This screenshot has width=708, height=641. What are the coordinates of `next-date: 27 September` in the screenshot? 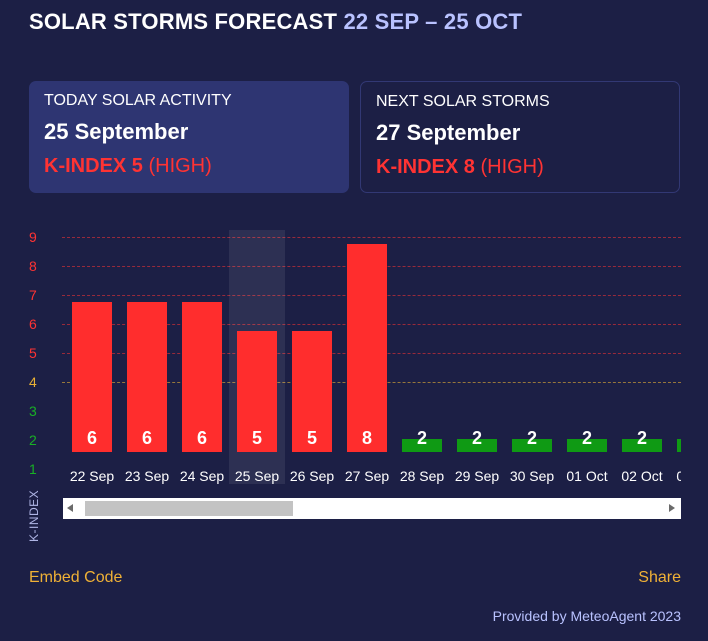 It's located at (448, 132).